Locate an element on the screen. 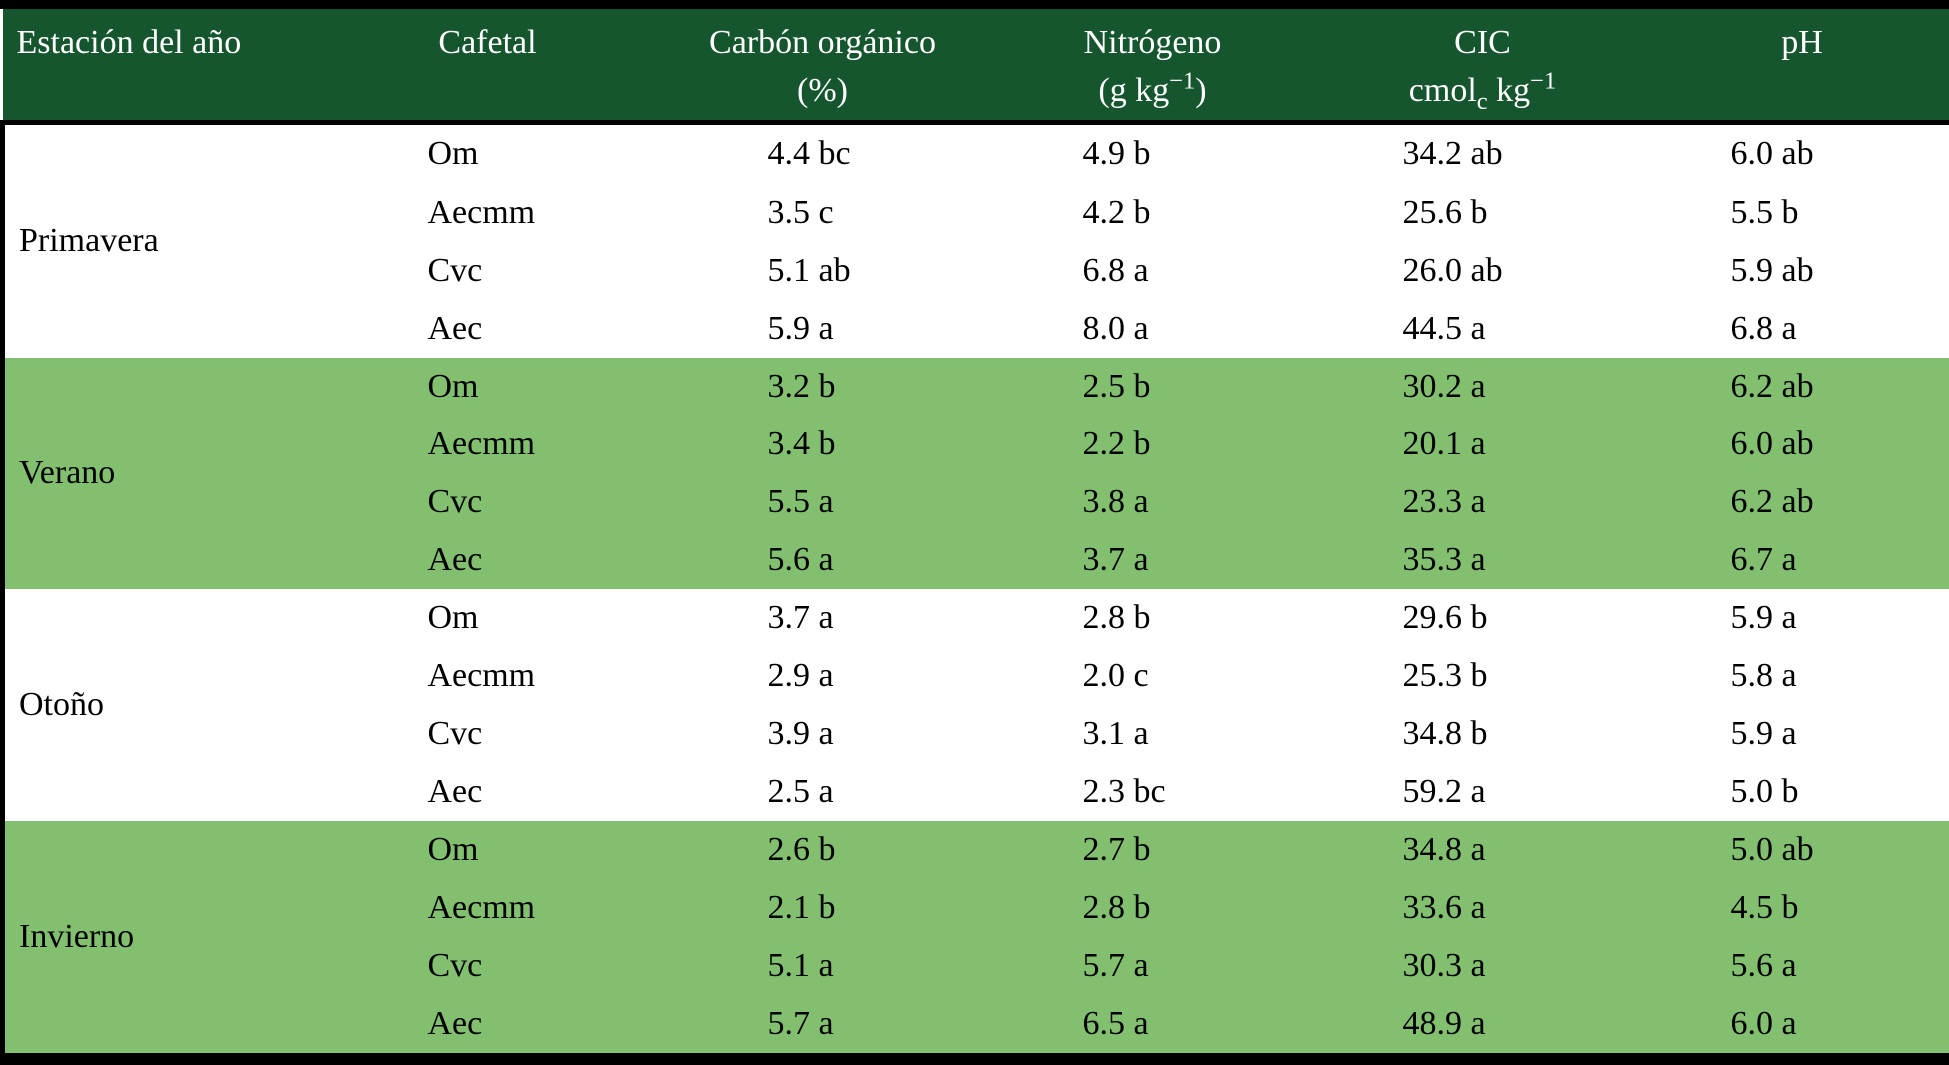  nitrogeno-cell: 2.3 bc is located at coordinates (1152, 792).